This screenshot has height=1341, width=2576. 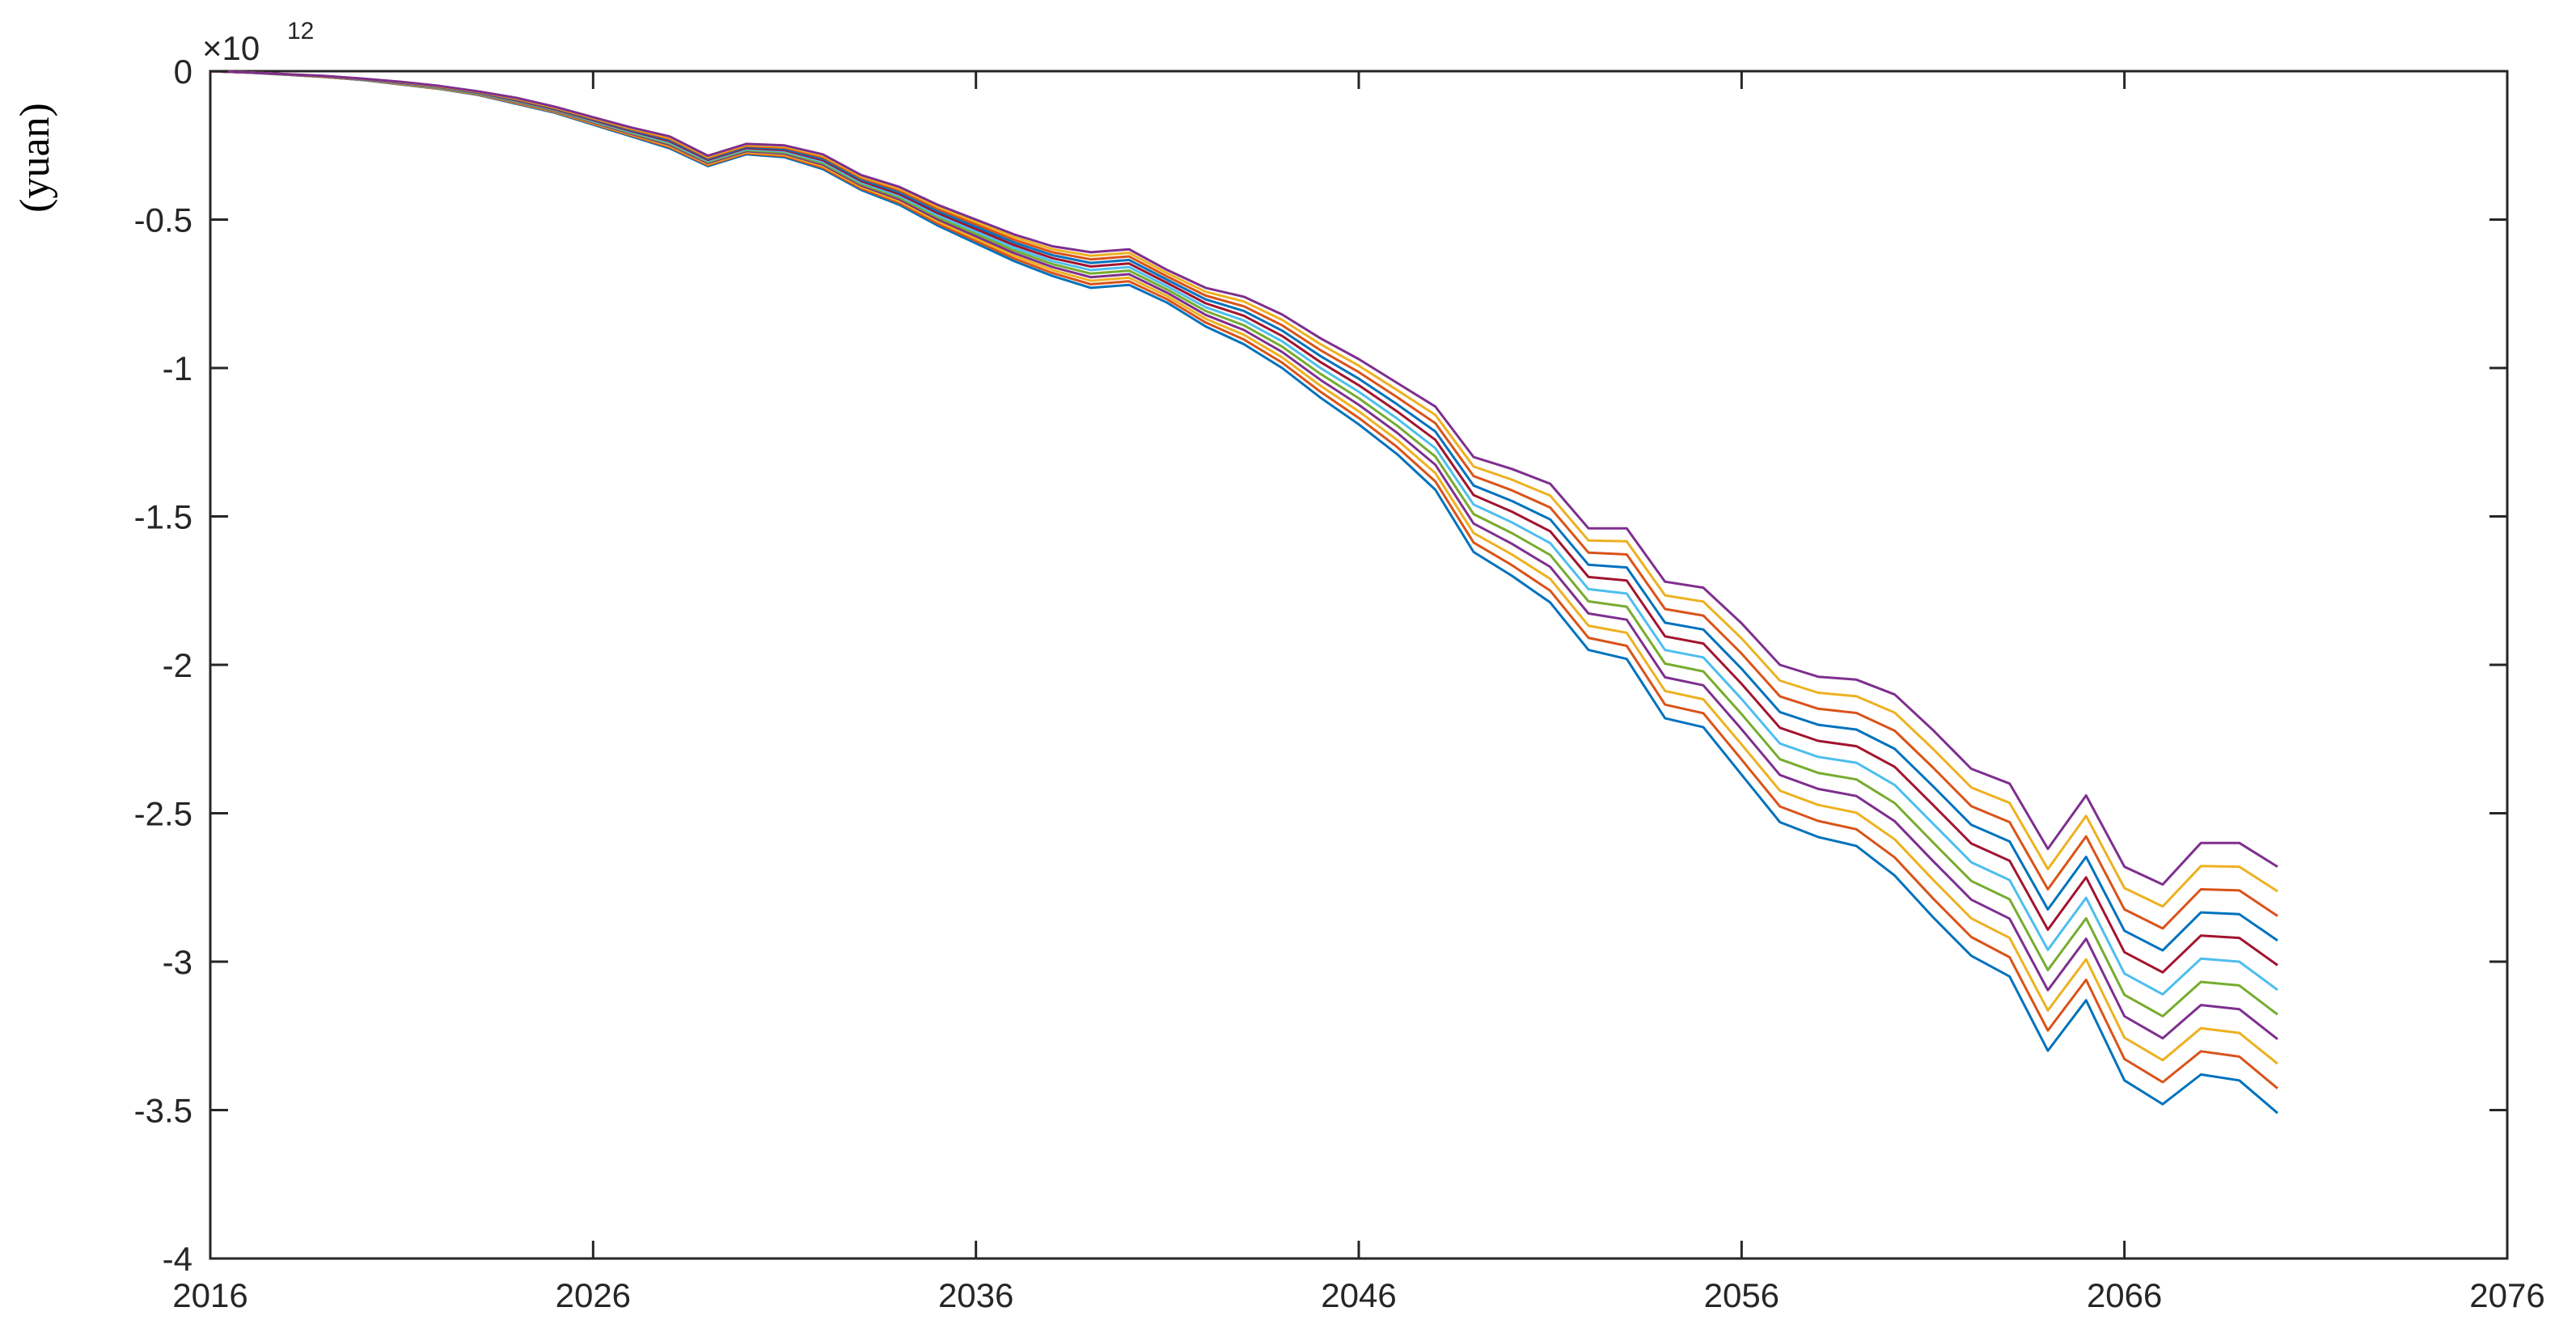 What do you see at coordinates (163, 220) in the screenshot?
I see `y-tick-label: -0.5` at bounding box center [163, 220].